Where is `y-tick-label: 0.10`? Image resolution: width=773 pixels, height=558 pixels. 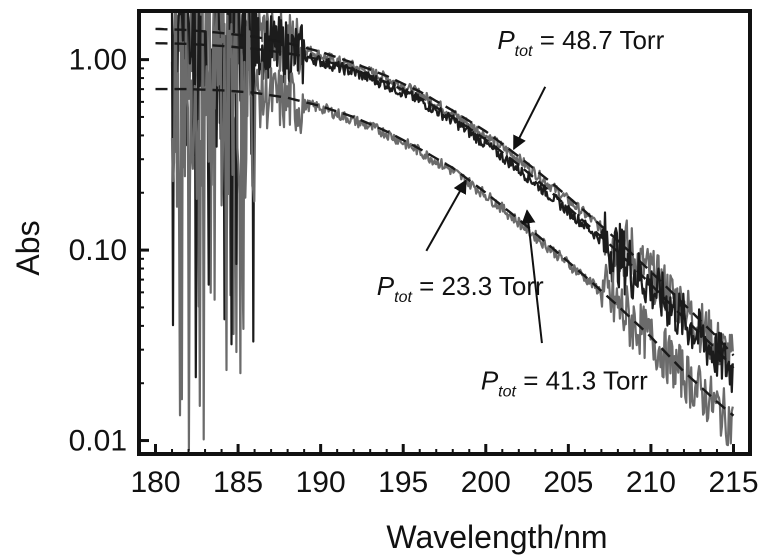
y-tick-label: 0.10 is located at coordinates (98, 250).